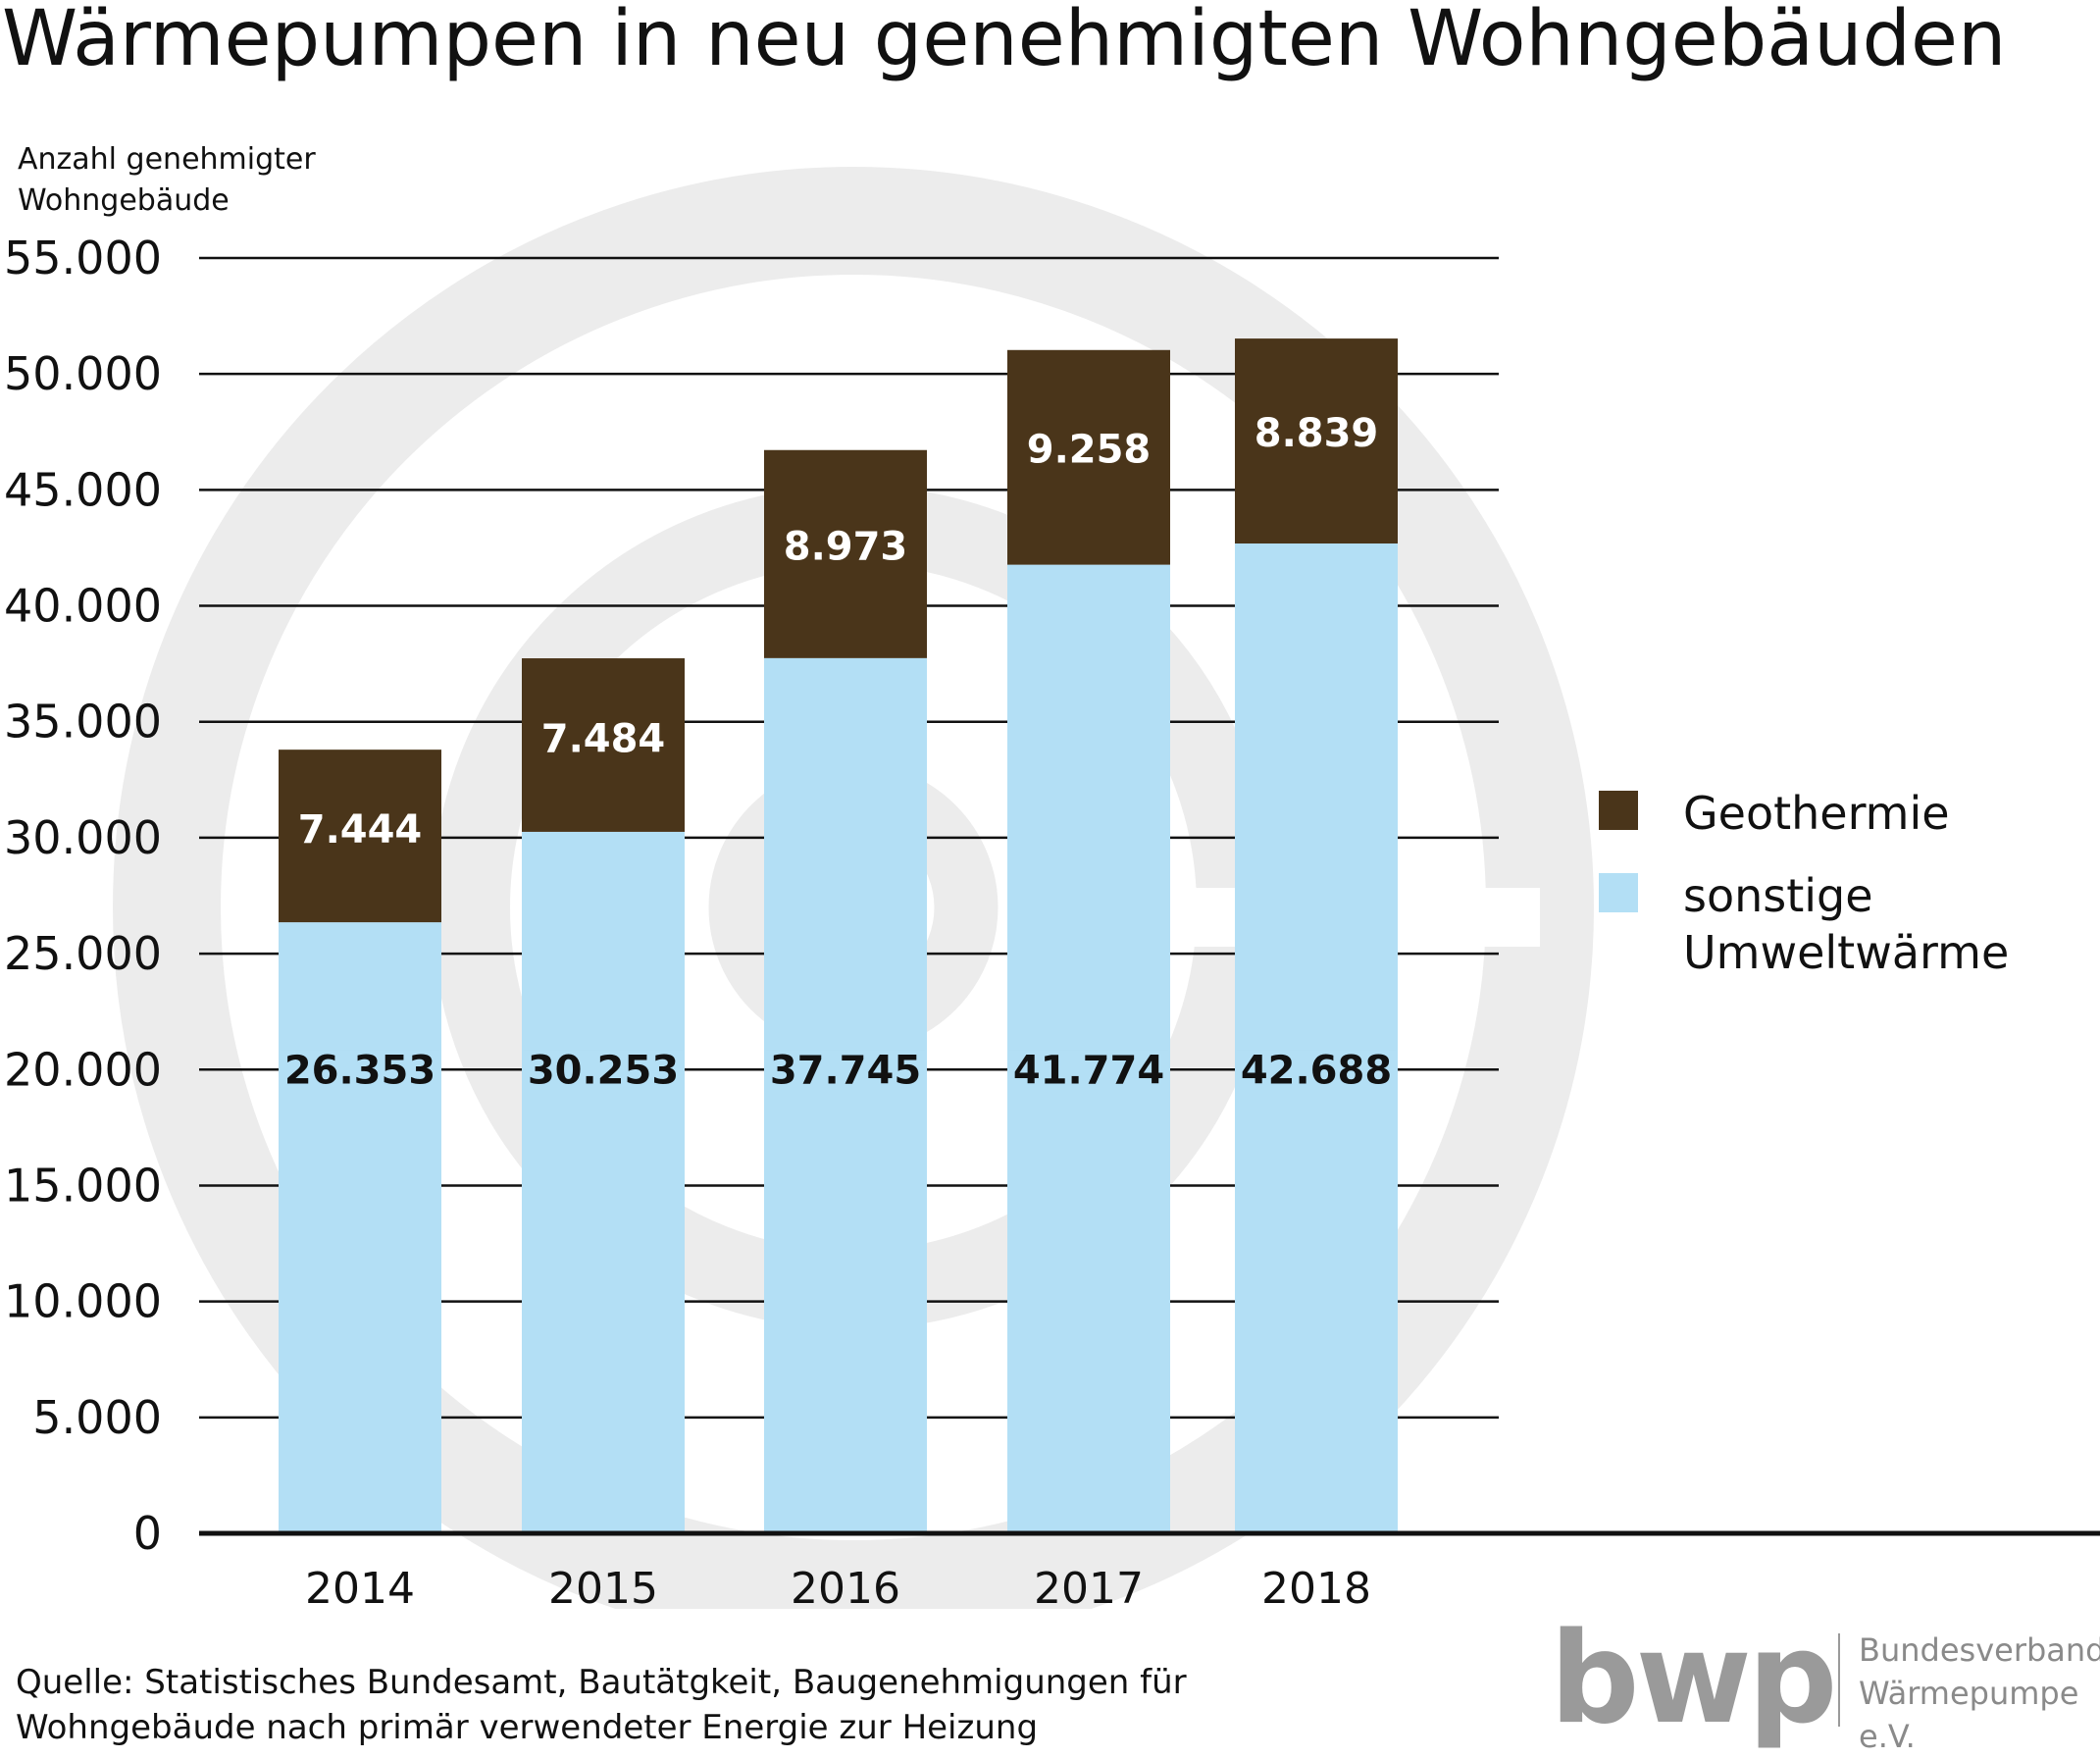 The height and width of the screenshot is (1758, 2100). Describe the element at coordinates (360, 1586) in the screenshot. I see `x-tick-label: 2014` at that location.